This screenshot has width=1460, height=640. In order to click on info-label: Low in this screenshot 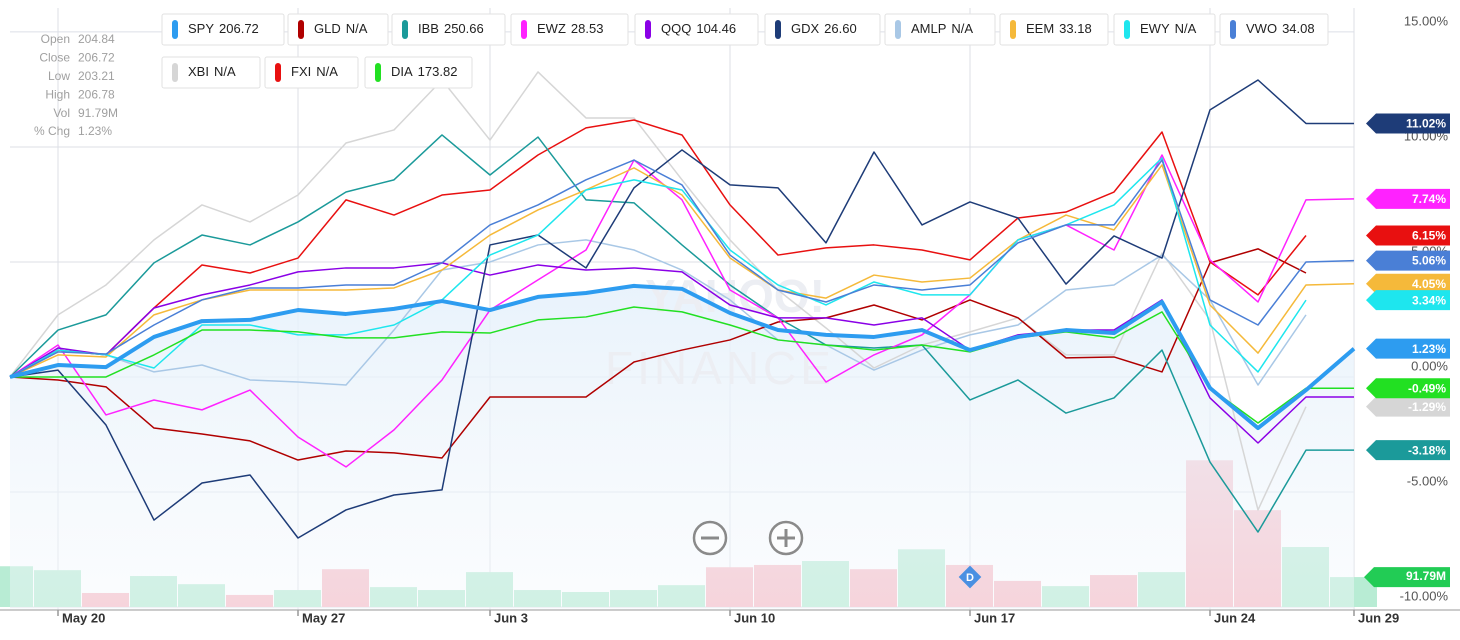, I will do `click(59, 76)`.